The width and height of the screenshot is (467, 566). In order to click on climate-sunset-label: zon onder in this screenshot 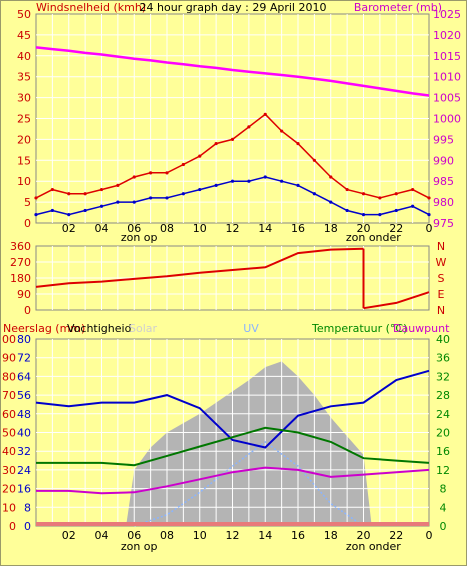, I will do `click(373, 546)`.